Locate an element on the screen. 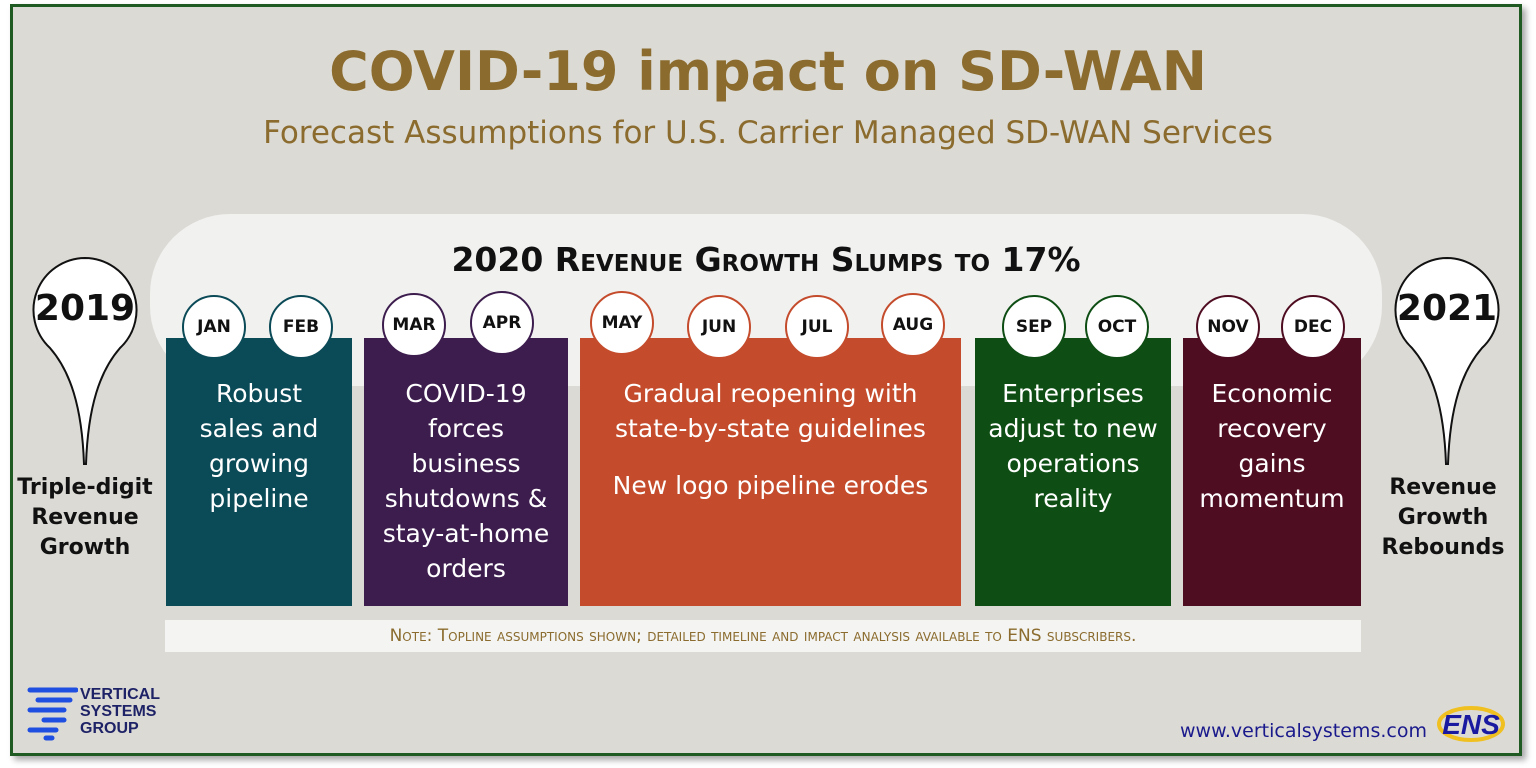  month-badge: SEP is located at coordinates (1034, 327).